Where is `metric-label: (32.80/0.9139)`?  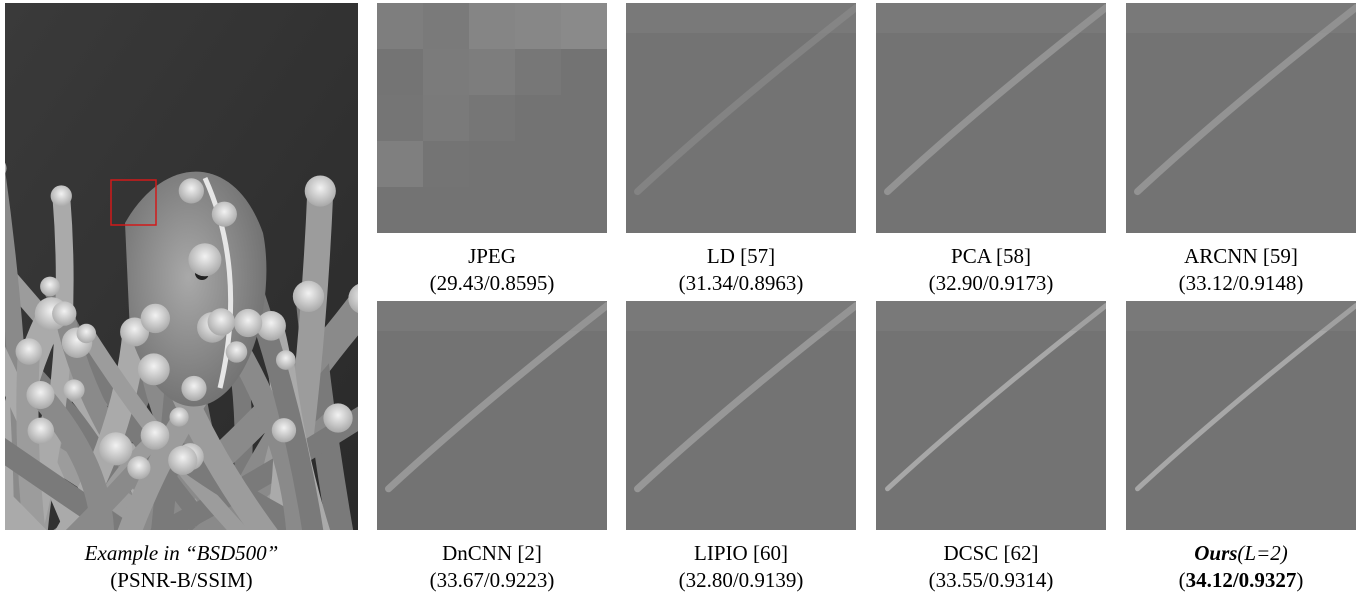
metric-label: (32.80/0.9139) is located at coordinates (741, 580).